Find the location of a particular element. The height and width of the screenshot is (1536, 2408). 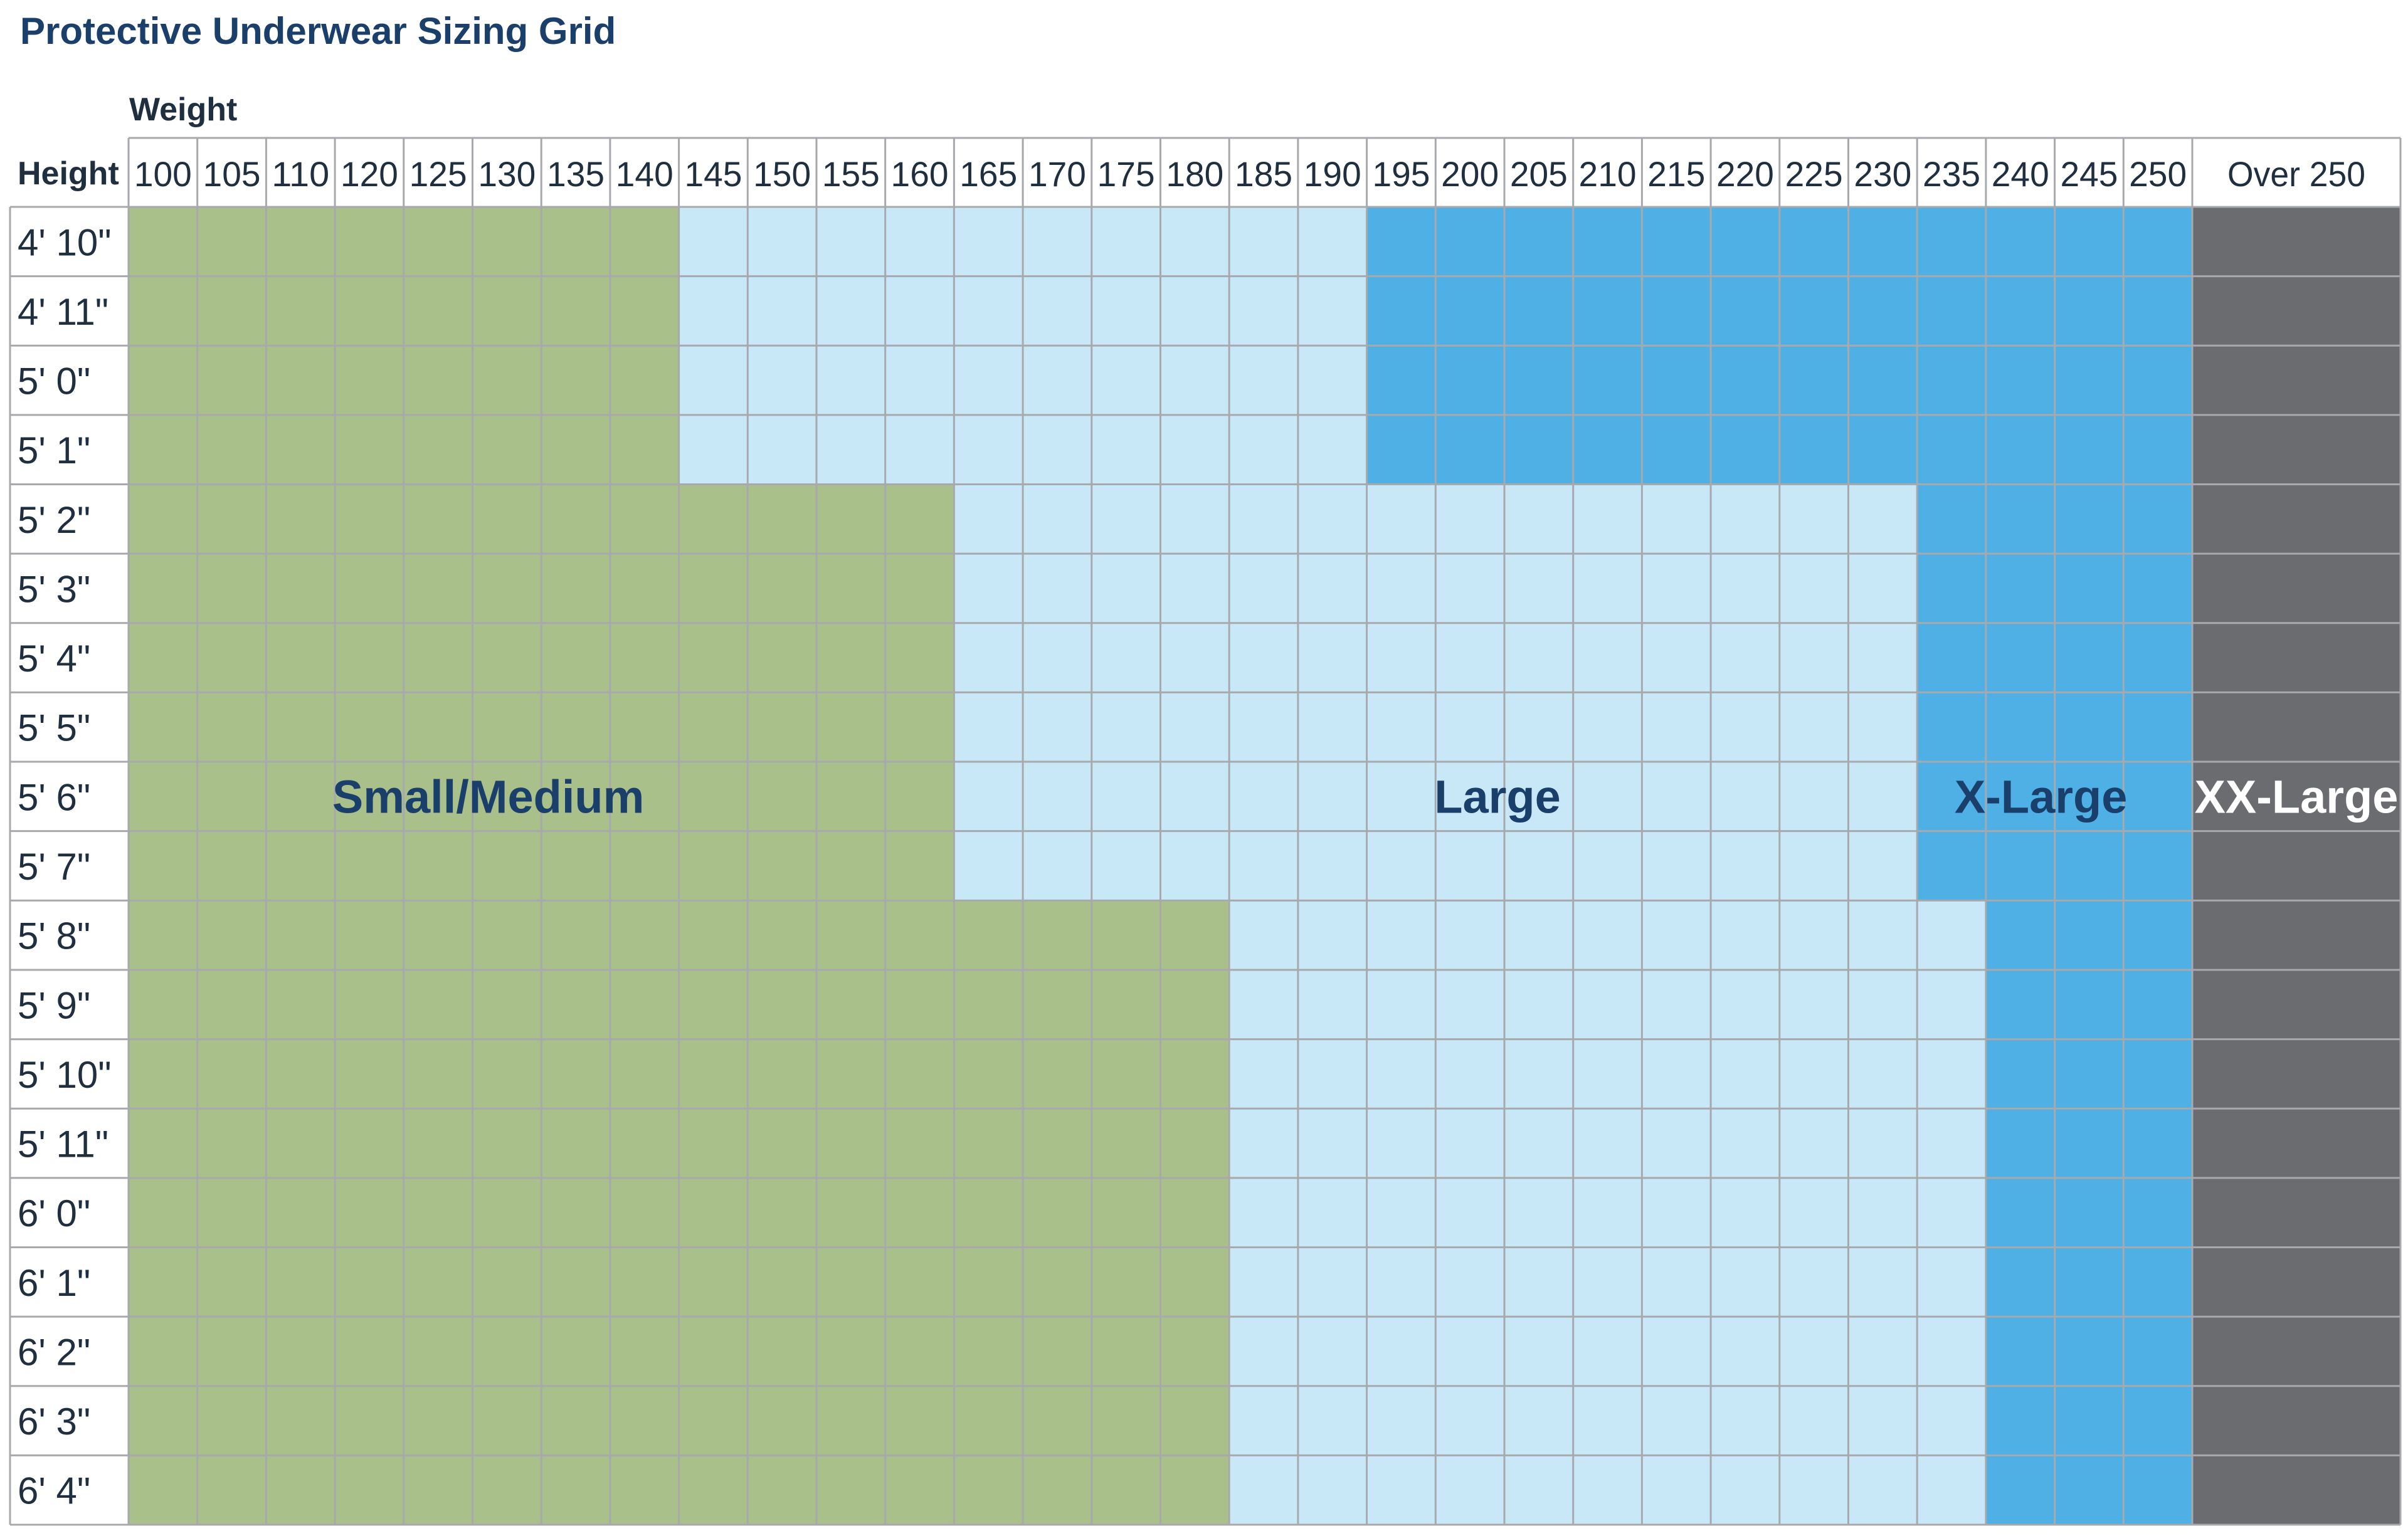

height-tick-label: 5' 9" is located at coordinates (54, 1005).